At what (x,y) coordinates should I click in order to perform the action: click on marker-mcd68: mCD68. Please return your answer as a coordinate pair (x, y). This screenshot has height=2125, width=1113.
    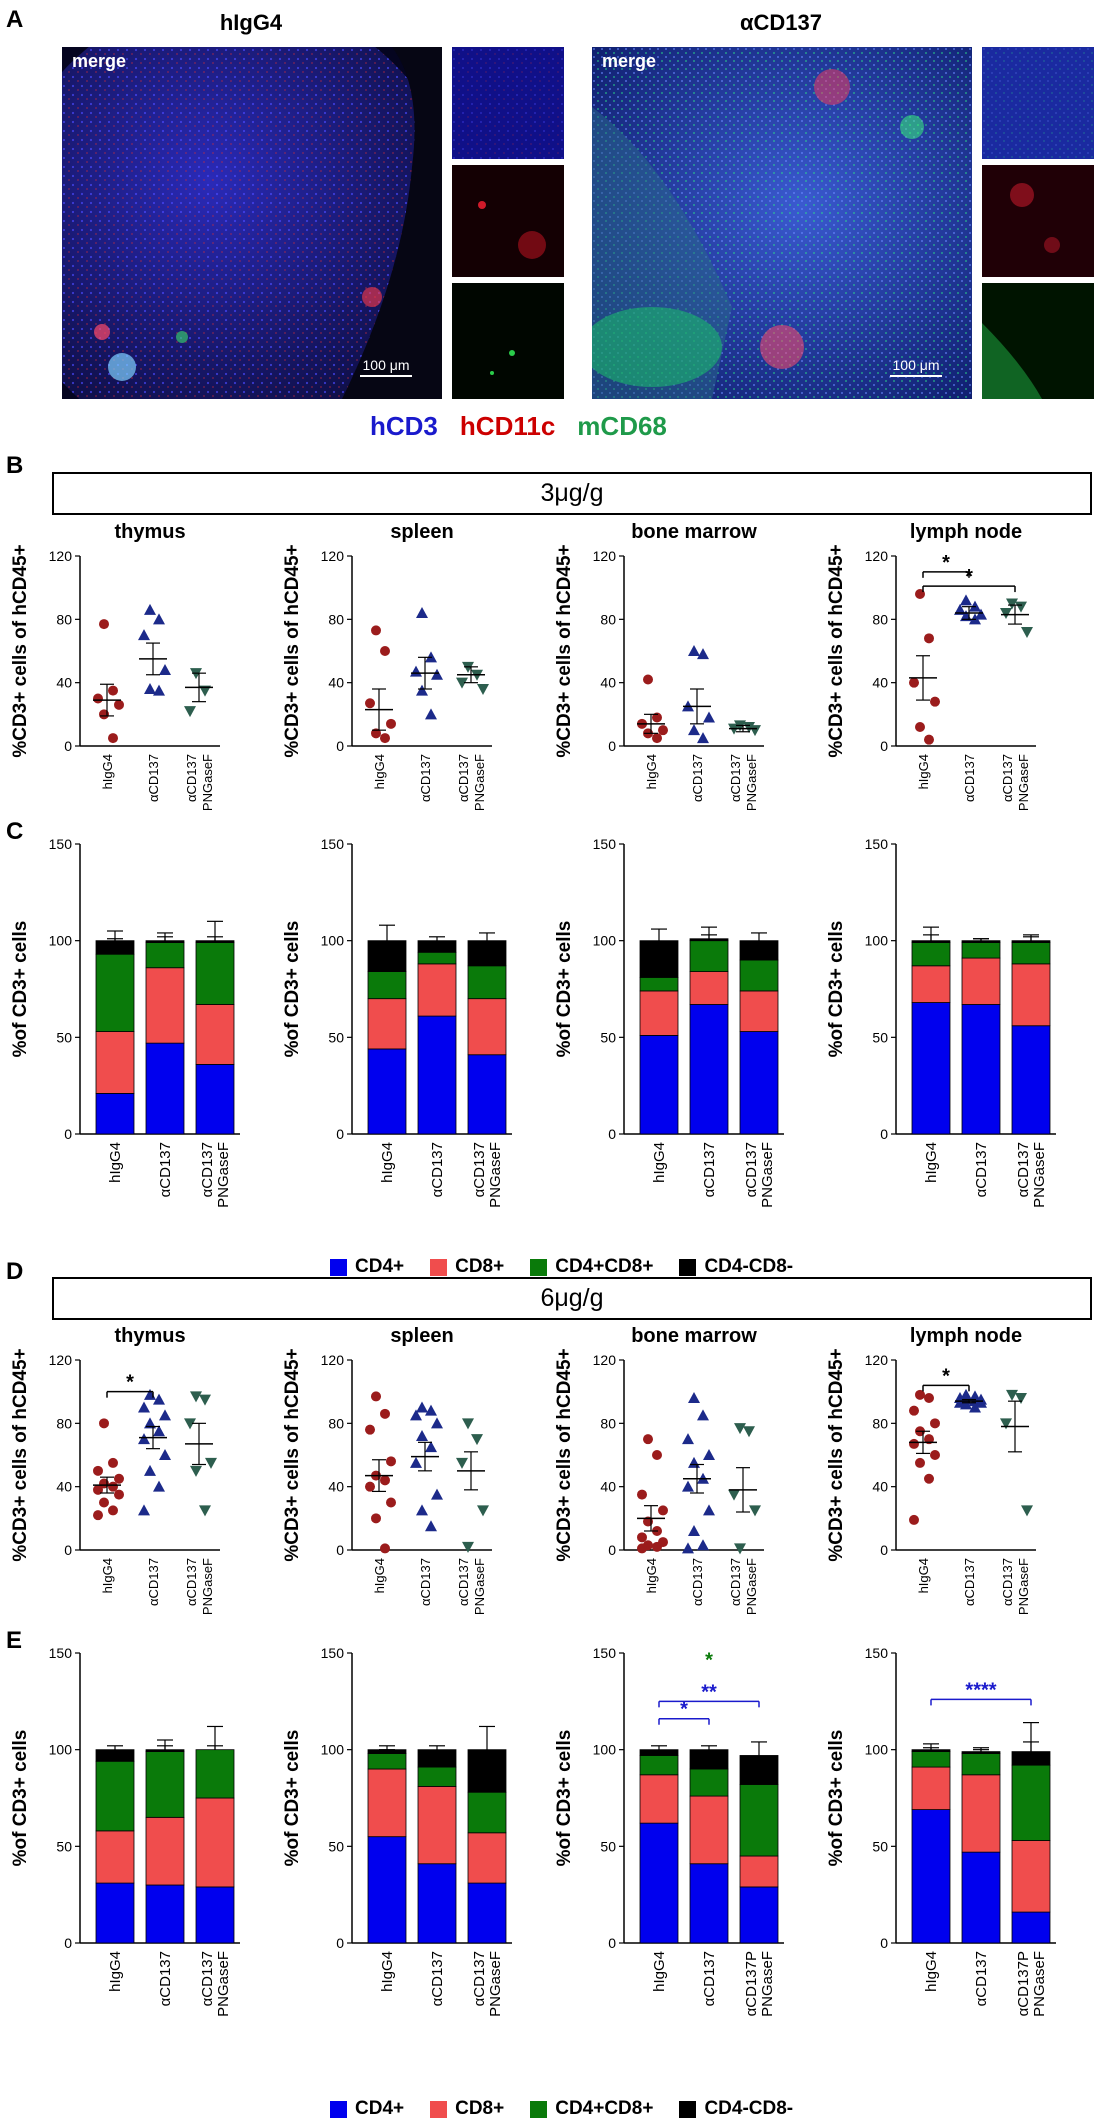
    Looking at the image, I should click on (622, 426).